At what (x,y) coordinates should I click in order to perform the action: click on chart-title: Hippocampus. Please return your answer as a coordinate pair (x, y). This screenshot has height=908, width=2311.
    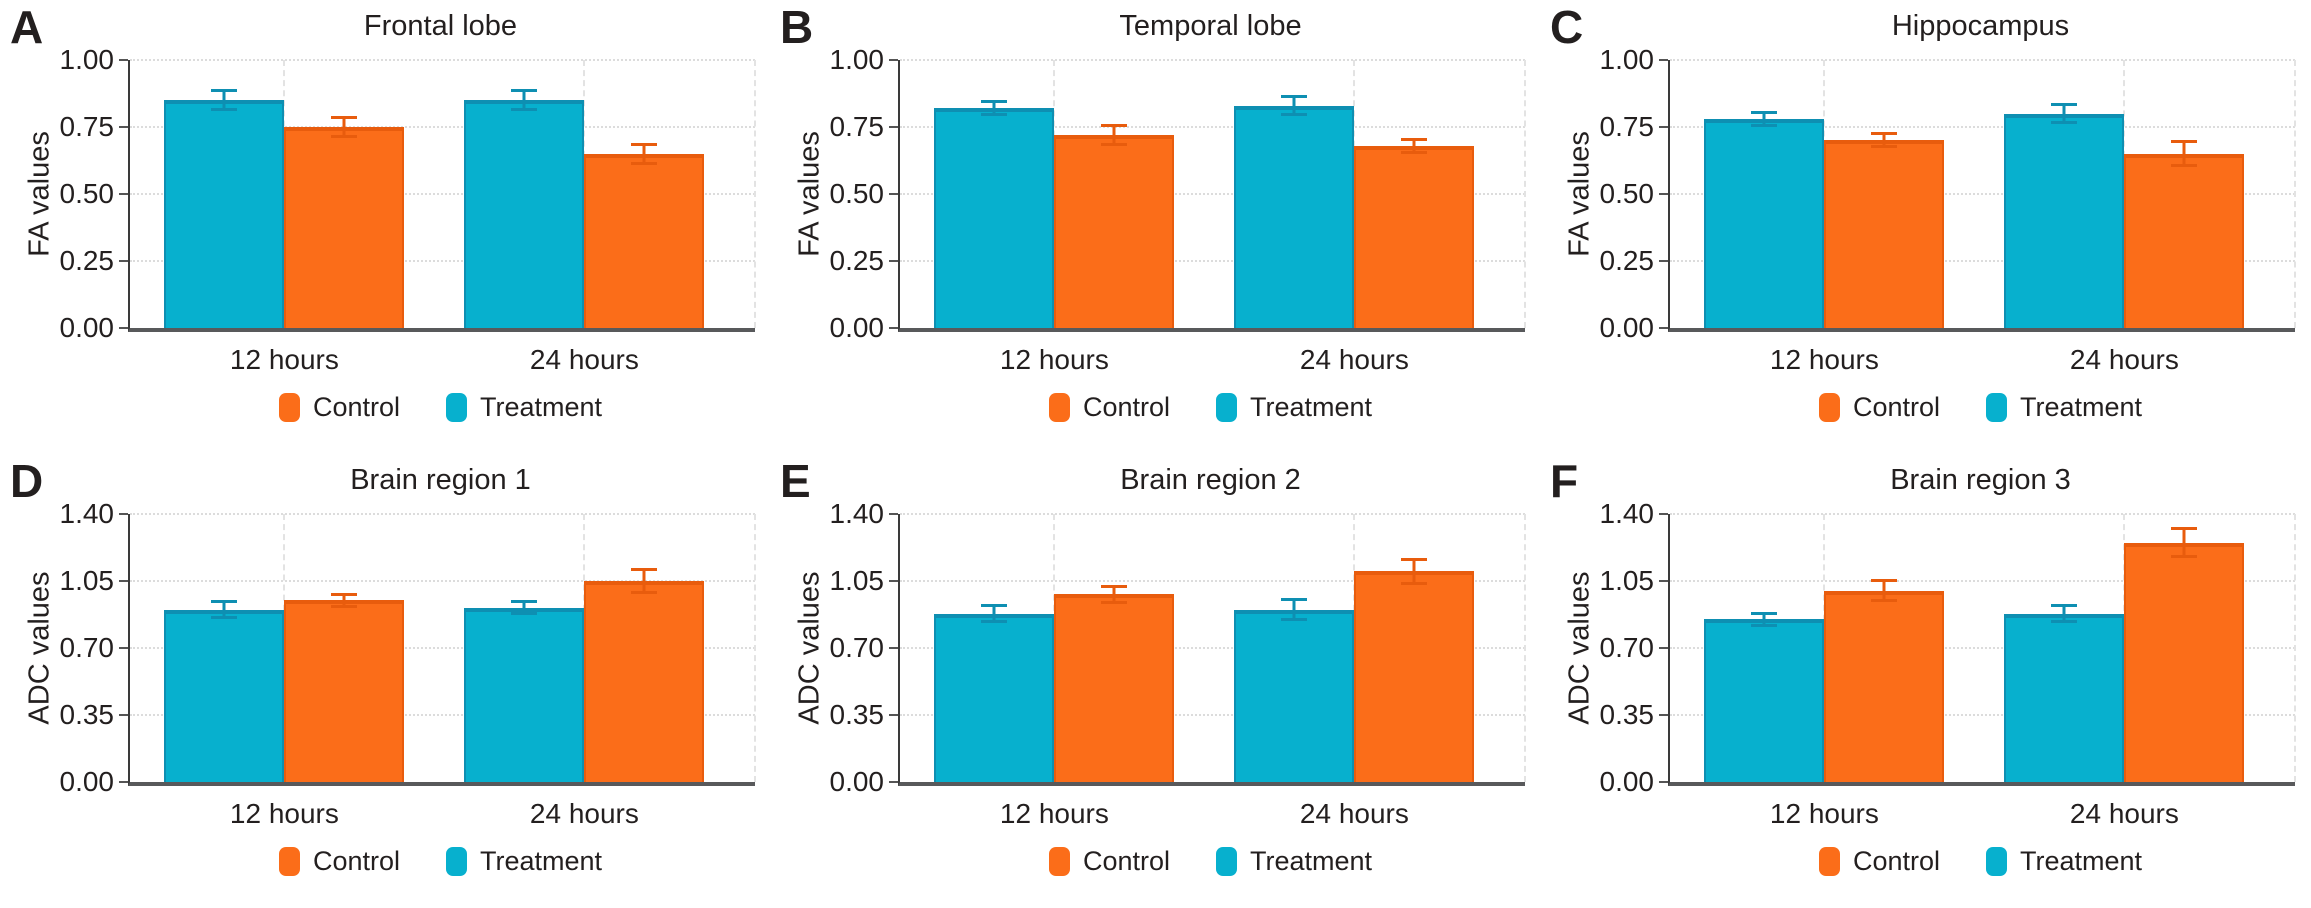
    Looking at the image, I should click on (1980, 26).